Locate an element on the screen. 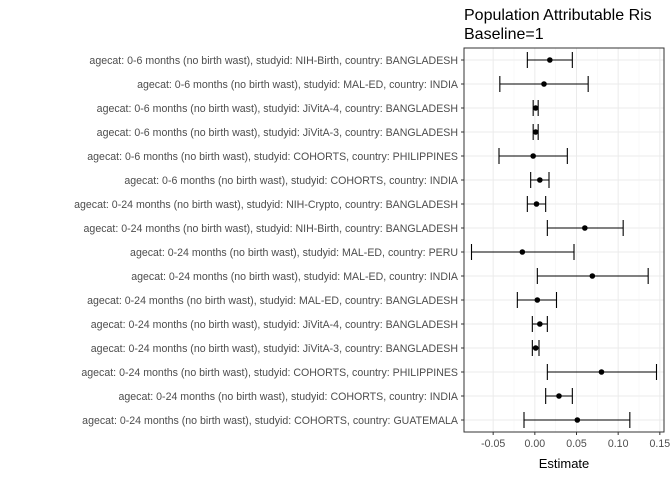 The height and width of the screenshot is (480, 672). x-tick-label: 0.10 is located at coordinates (618, 444).